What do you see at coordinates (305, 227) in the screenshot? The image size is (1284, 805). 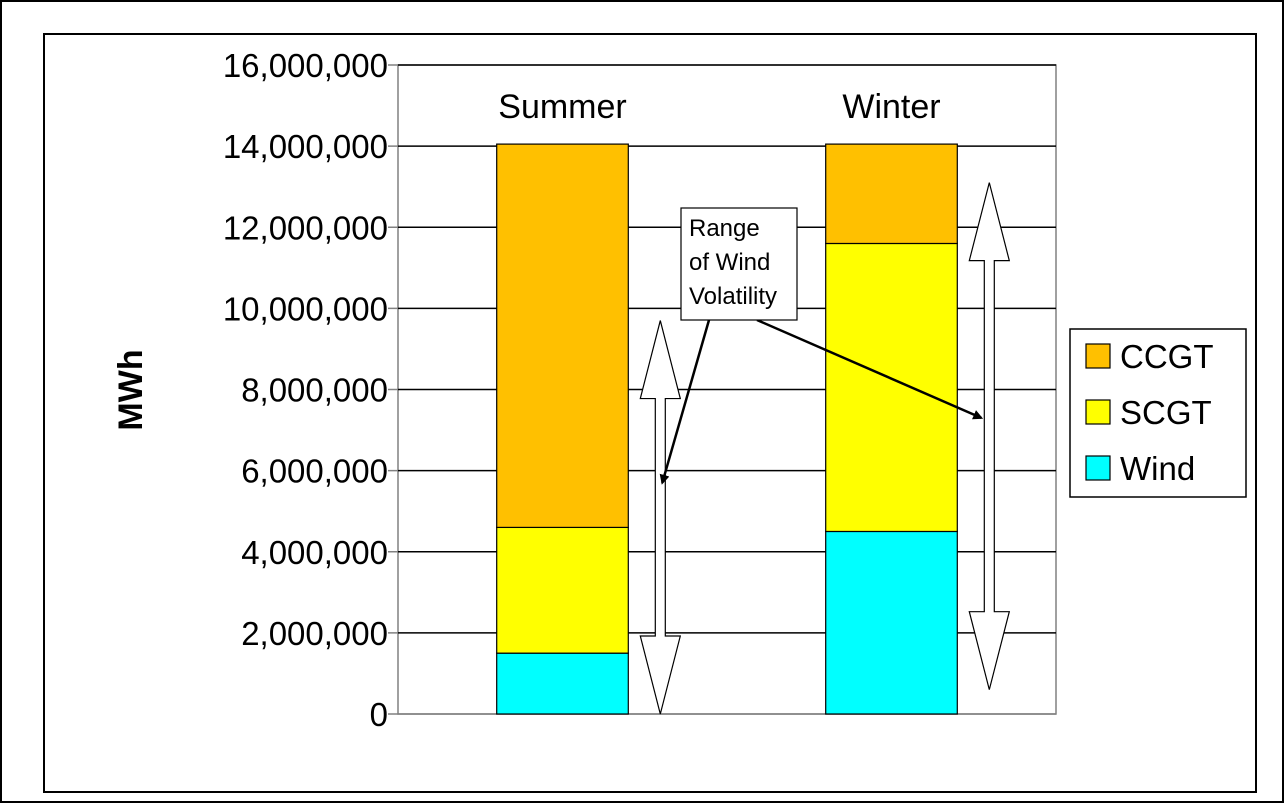 I see `y-tick-label: 12,000,000` at bounding box center [305, 227].